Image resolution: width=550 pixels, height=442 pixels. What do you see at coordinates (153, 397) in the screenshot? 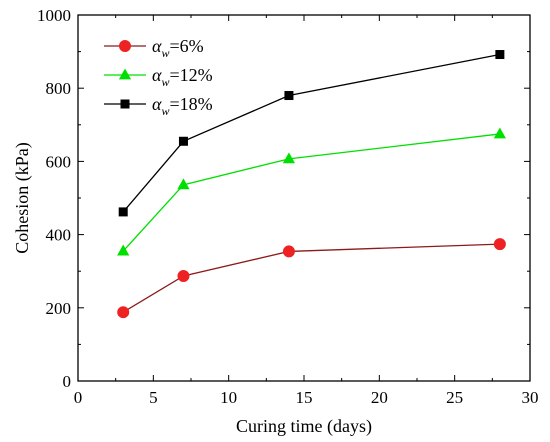
I see `x-tick-label: 5` at bounding box center [153, 397].